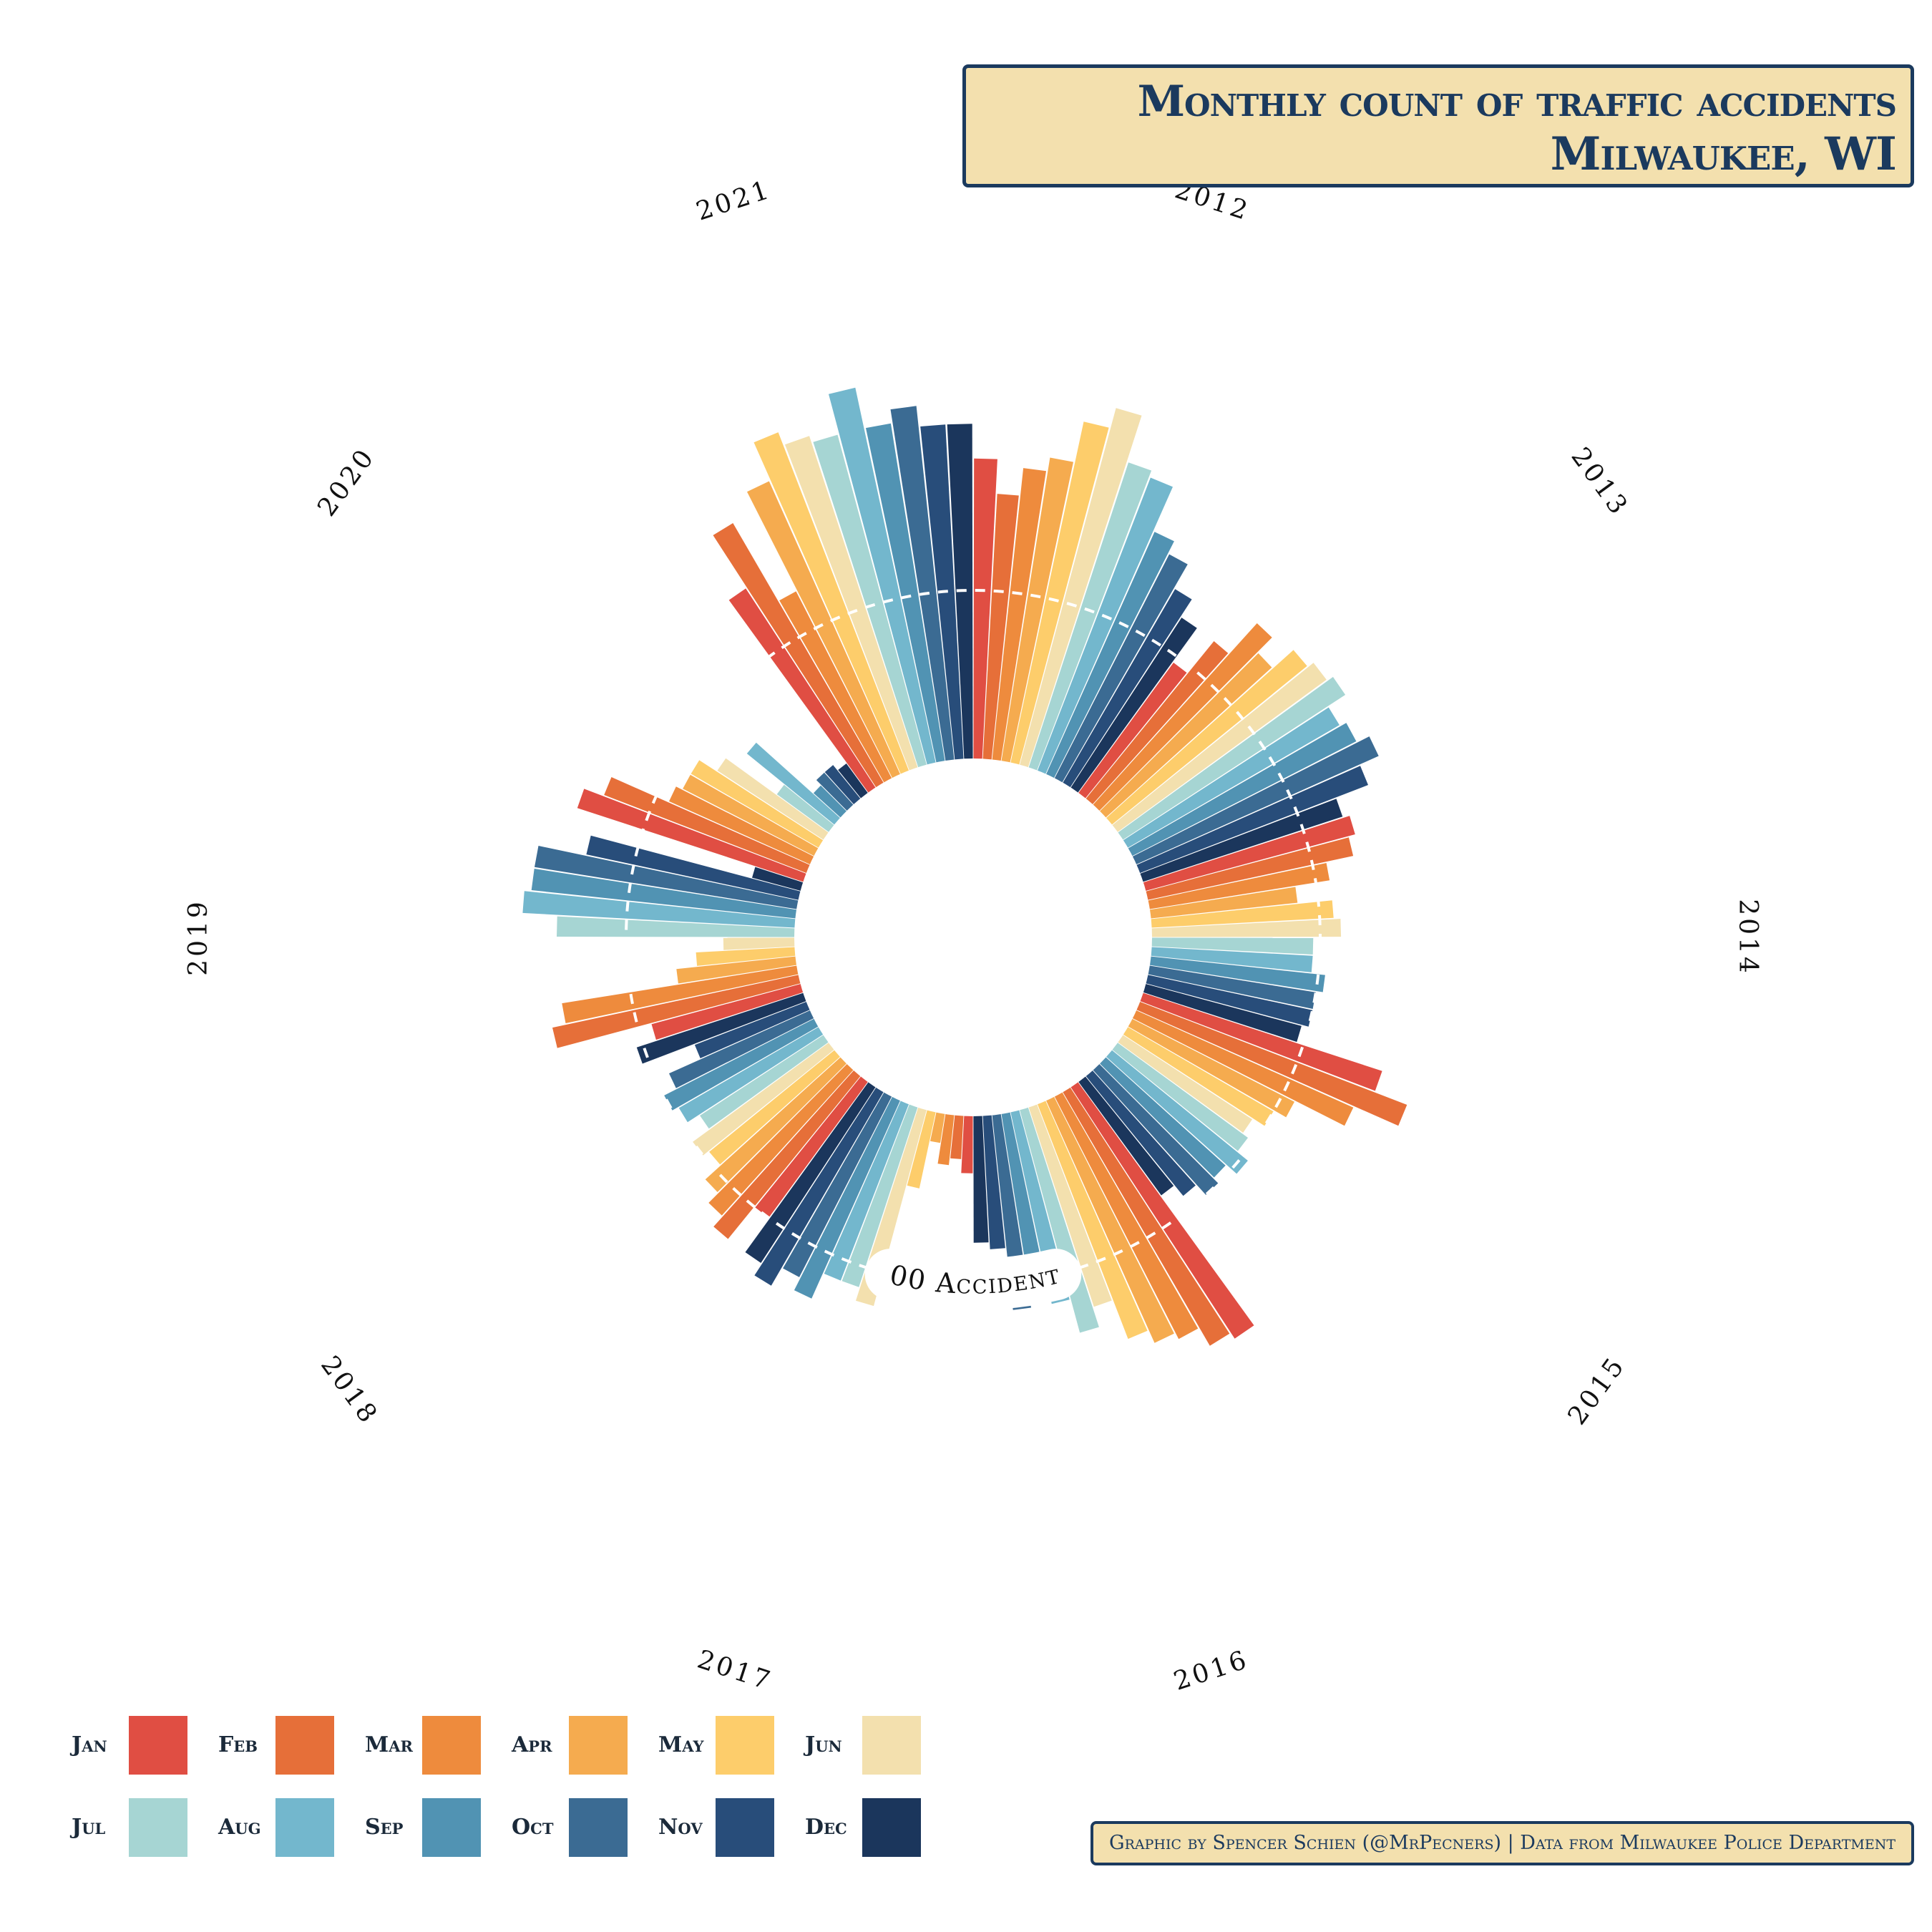  What do you see at coordinates (891, 1827) in the screenshot?
I see `legend-swatch-dec` at bounding box center [891, 1827].